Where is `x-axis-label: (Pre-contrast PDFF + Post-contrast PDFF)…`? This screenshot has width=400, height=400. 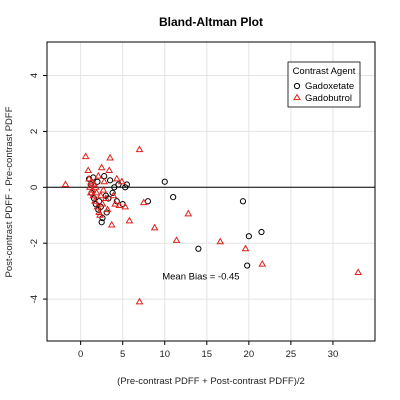
x-axis-label: (Pre-contrast PDFF + Post-contrast PDFF)… is located at coordinates (211, 381).